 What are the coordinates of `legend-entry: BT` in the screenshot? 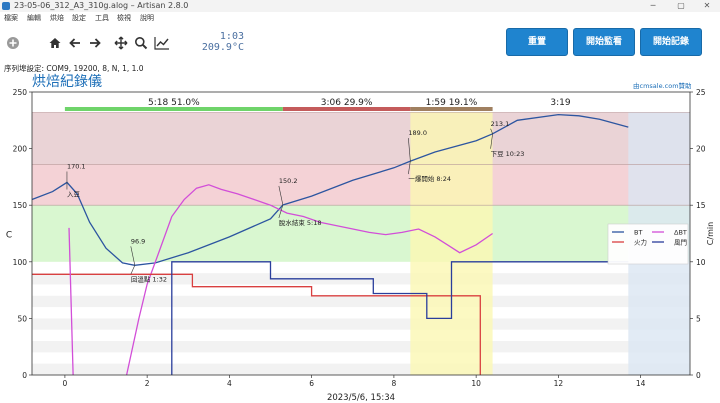 It's located at (638, 233).